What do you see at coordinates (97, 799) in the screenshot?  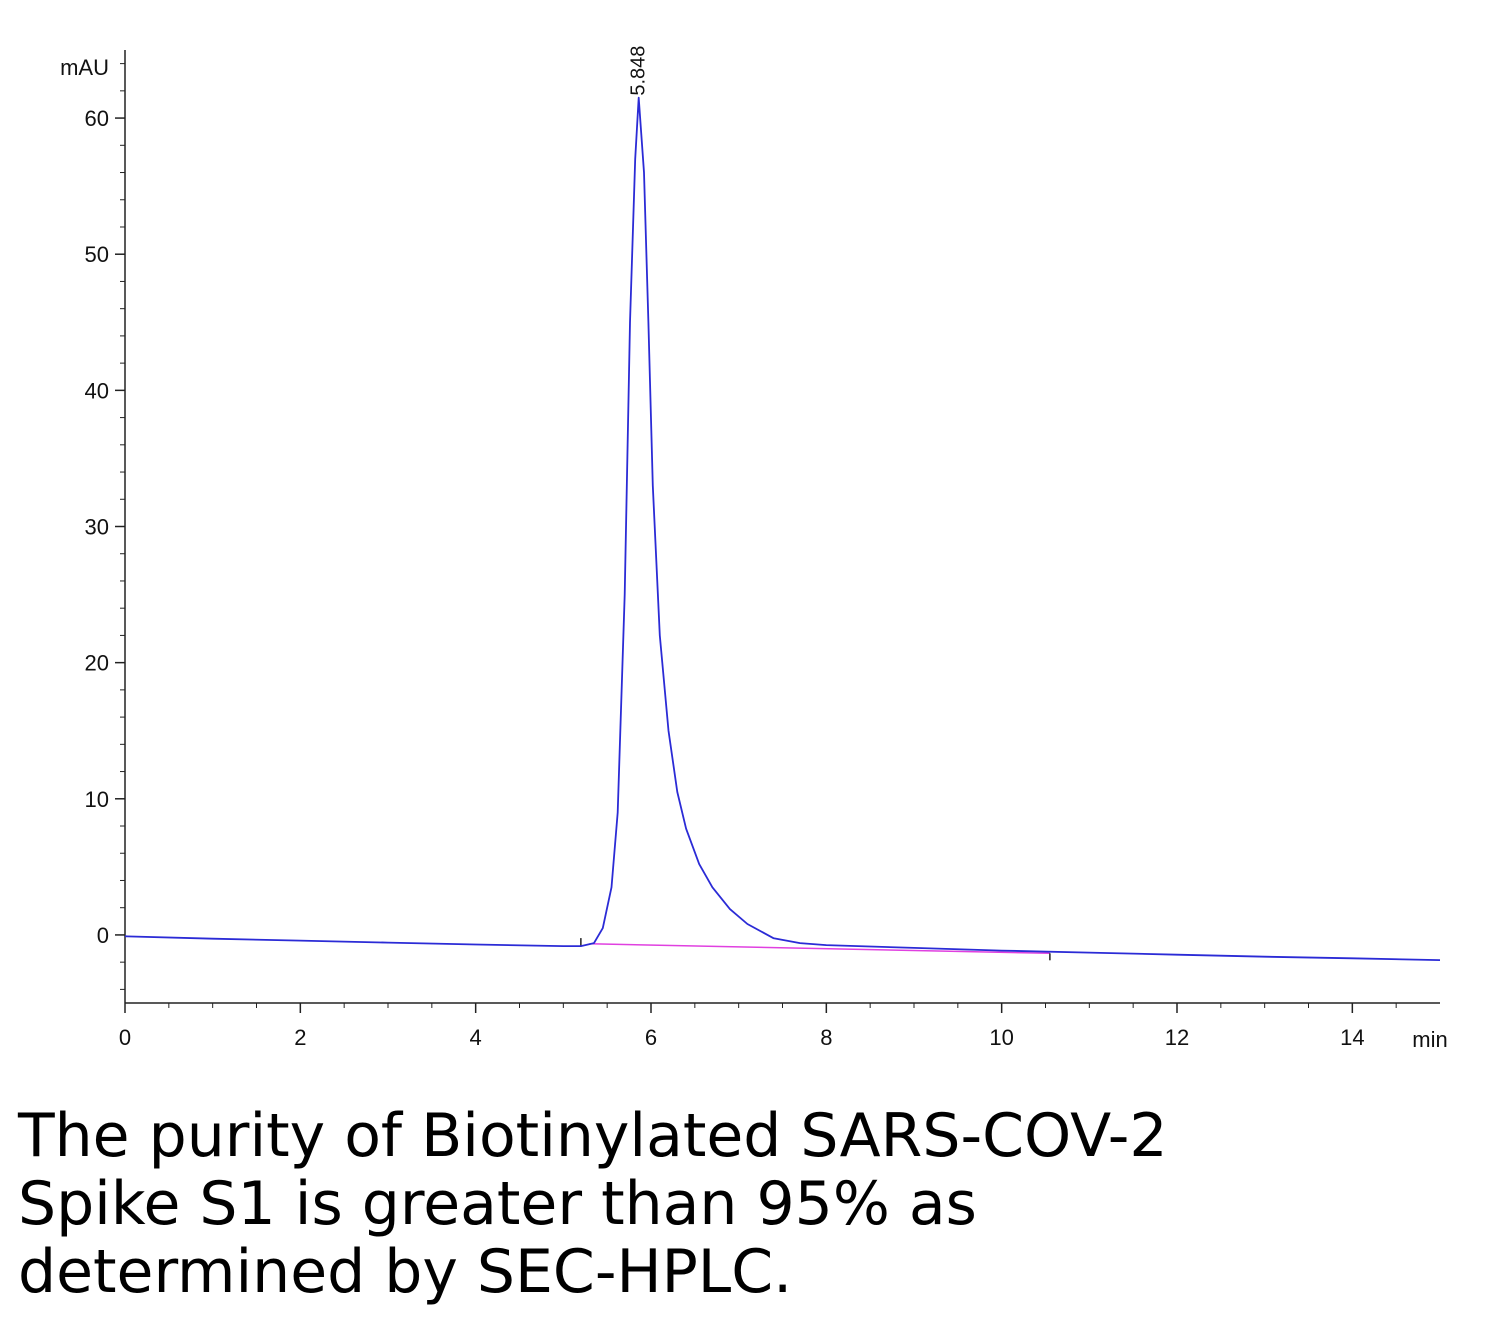 I see `y-tick-label: 10` at bounding box center [97, 799].